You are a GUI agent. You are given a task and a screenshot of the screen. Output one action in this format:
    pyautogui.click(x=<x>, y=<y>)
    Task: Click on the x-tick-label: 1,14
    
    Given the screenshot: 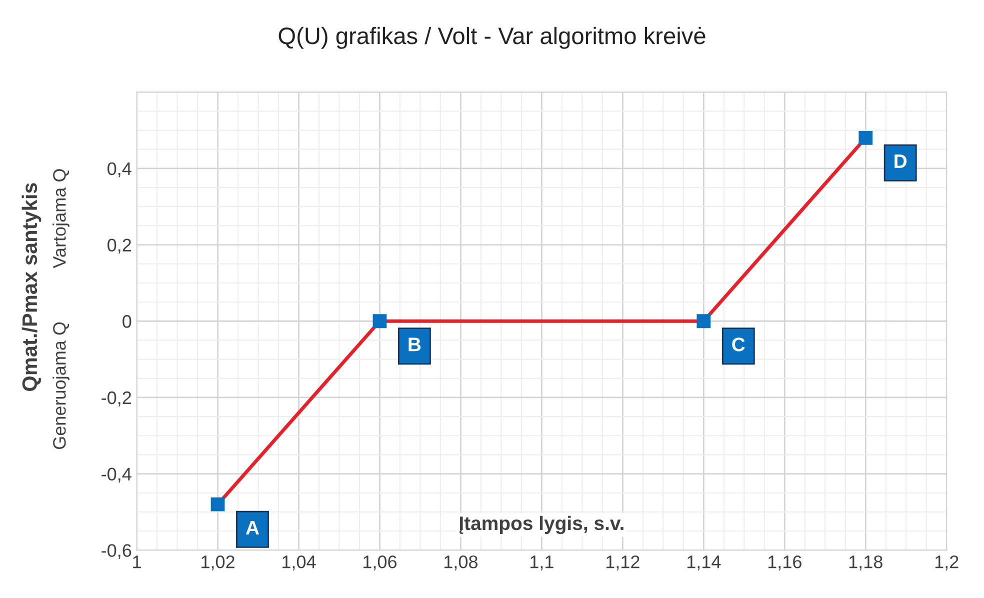 What is the action you would take?
    pyautogui.click(x=704, y=563)
    